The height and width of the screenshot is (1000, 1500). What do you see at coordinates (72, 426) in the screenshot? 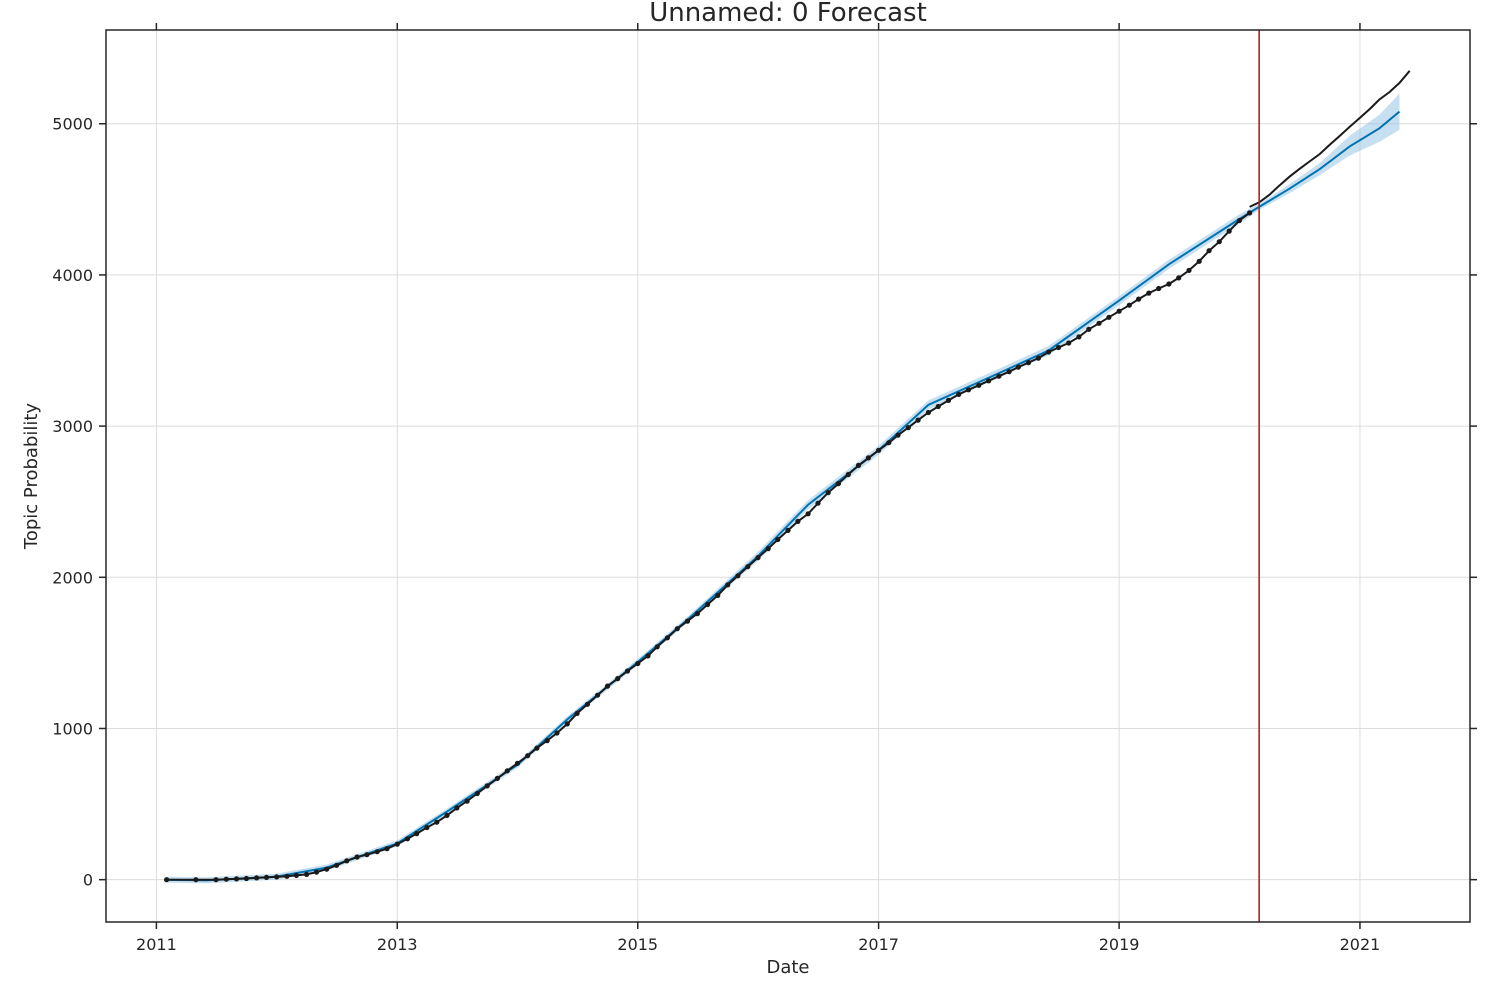
I see `y-tick-label: 3000` at bounding box center [72, 426].